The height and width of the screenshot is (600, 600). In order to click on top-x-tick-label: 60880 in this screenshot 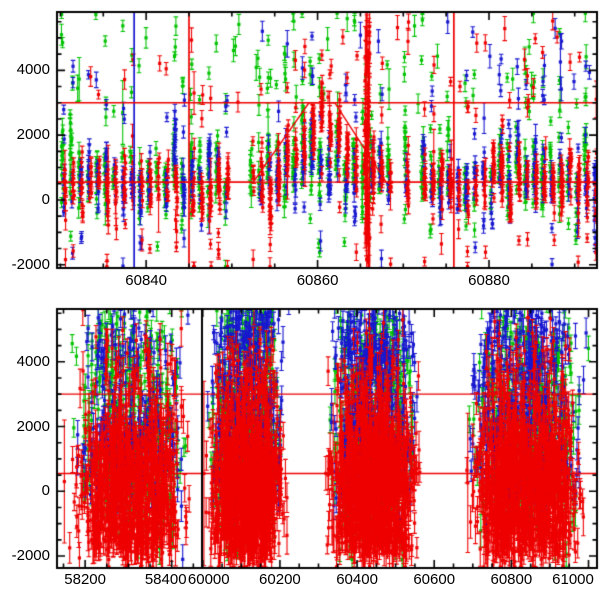, I will do `click(489, 280)`.